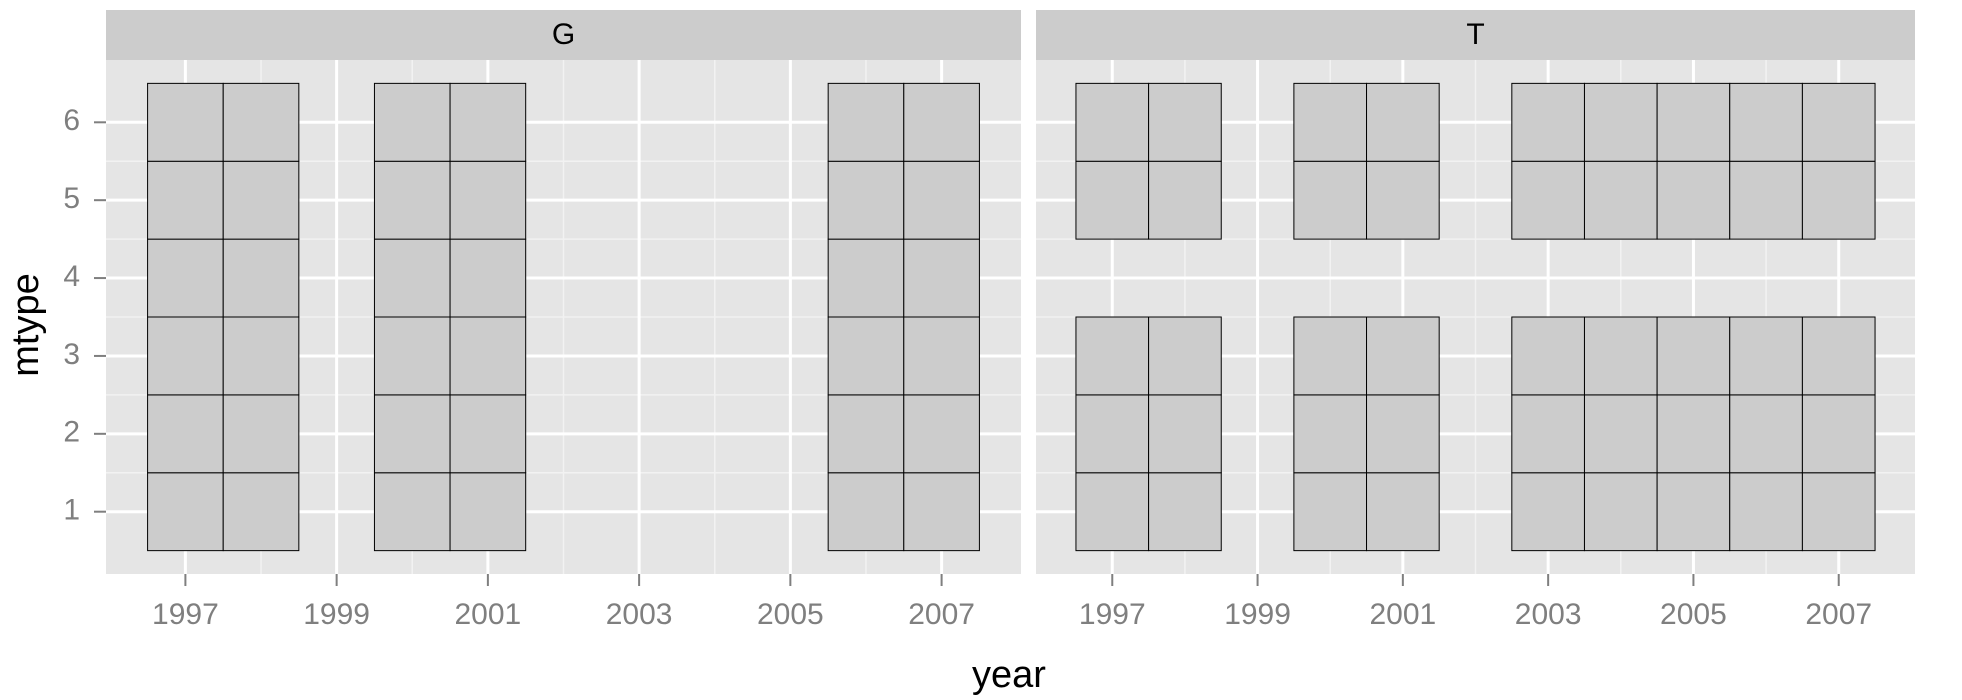  What do you see at coordinates (26, 324) in the screenshot?
I see `y-axis-title: mtype` at bounding box center [26, 324].